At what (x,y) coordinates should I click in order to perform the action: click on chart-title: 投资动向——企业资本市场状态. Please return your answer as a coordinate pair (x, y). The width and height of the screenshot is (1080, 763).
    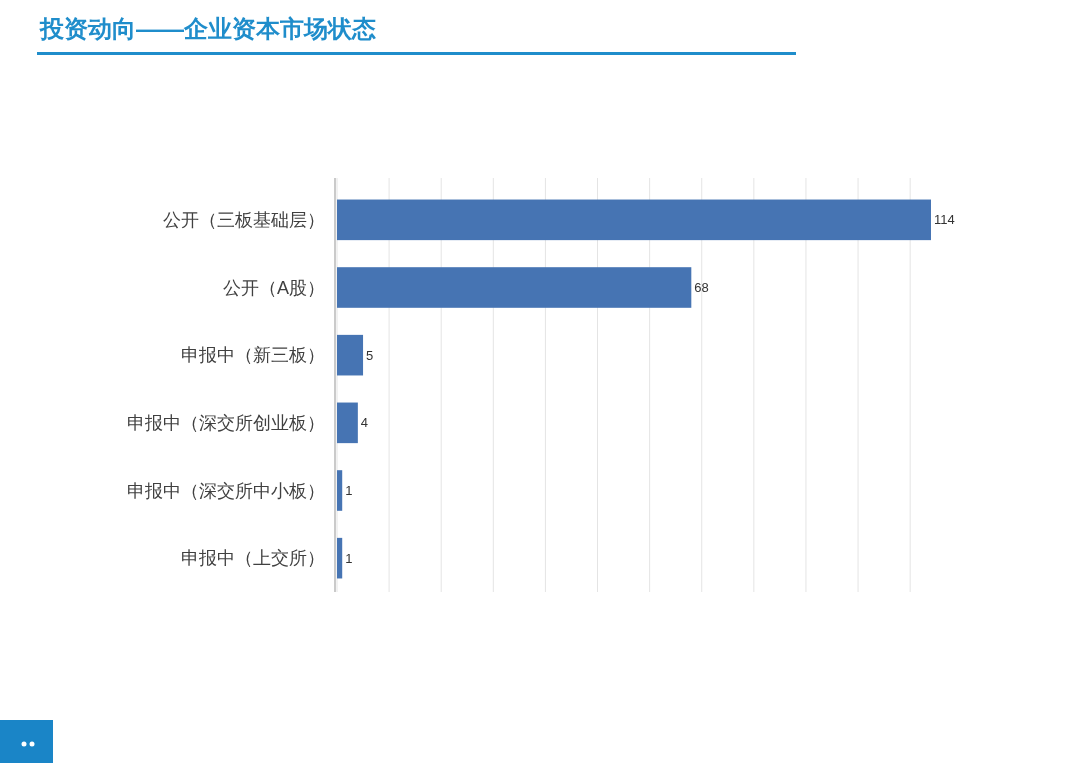
    Looking at the image, I should click on (207, 28).